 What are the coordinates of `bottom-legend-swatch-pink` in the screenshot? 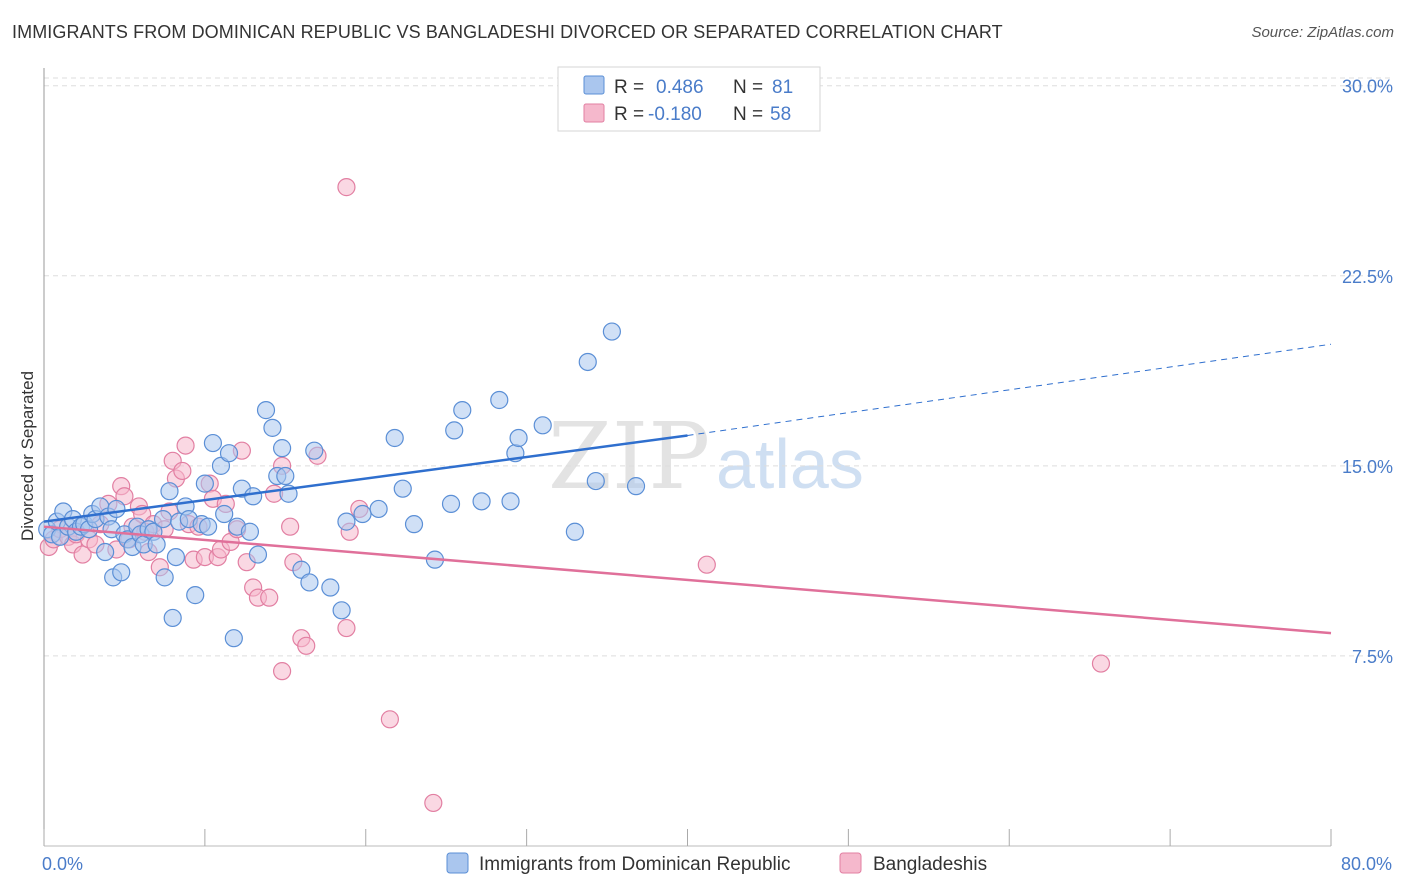 It's located at (850, 863).